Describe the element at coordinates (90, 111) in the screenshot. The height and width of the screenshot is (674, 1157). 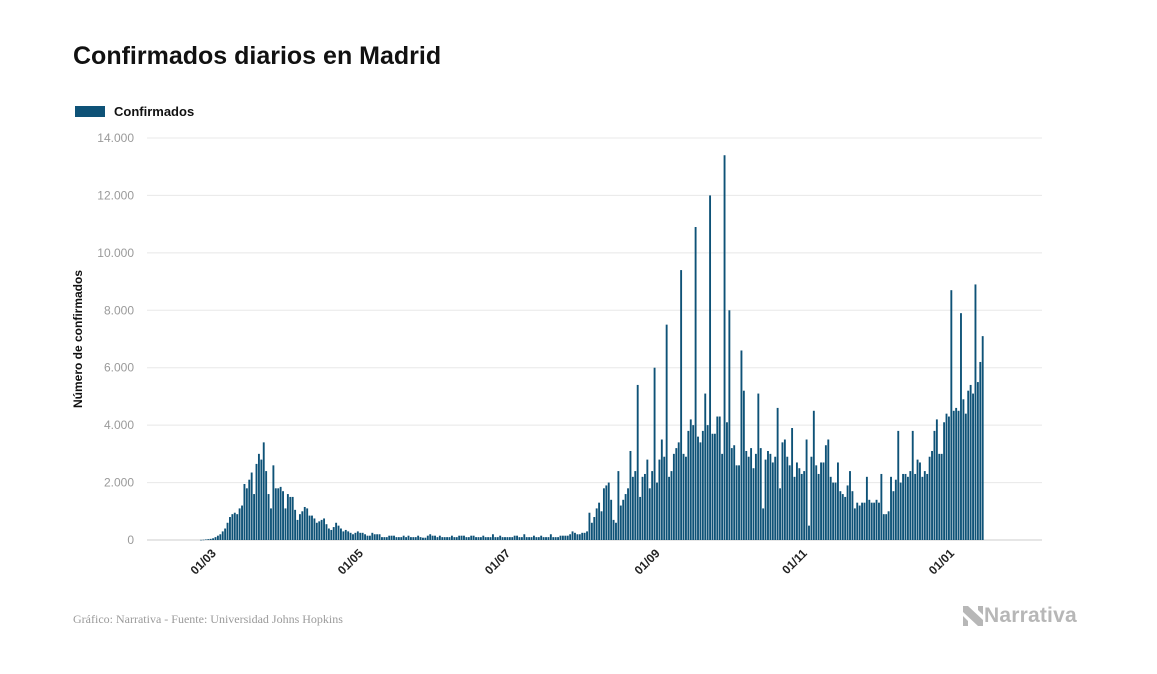
I see `legend-swatch-confirmados` at that location.